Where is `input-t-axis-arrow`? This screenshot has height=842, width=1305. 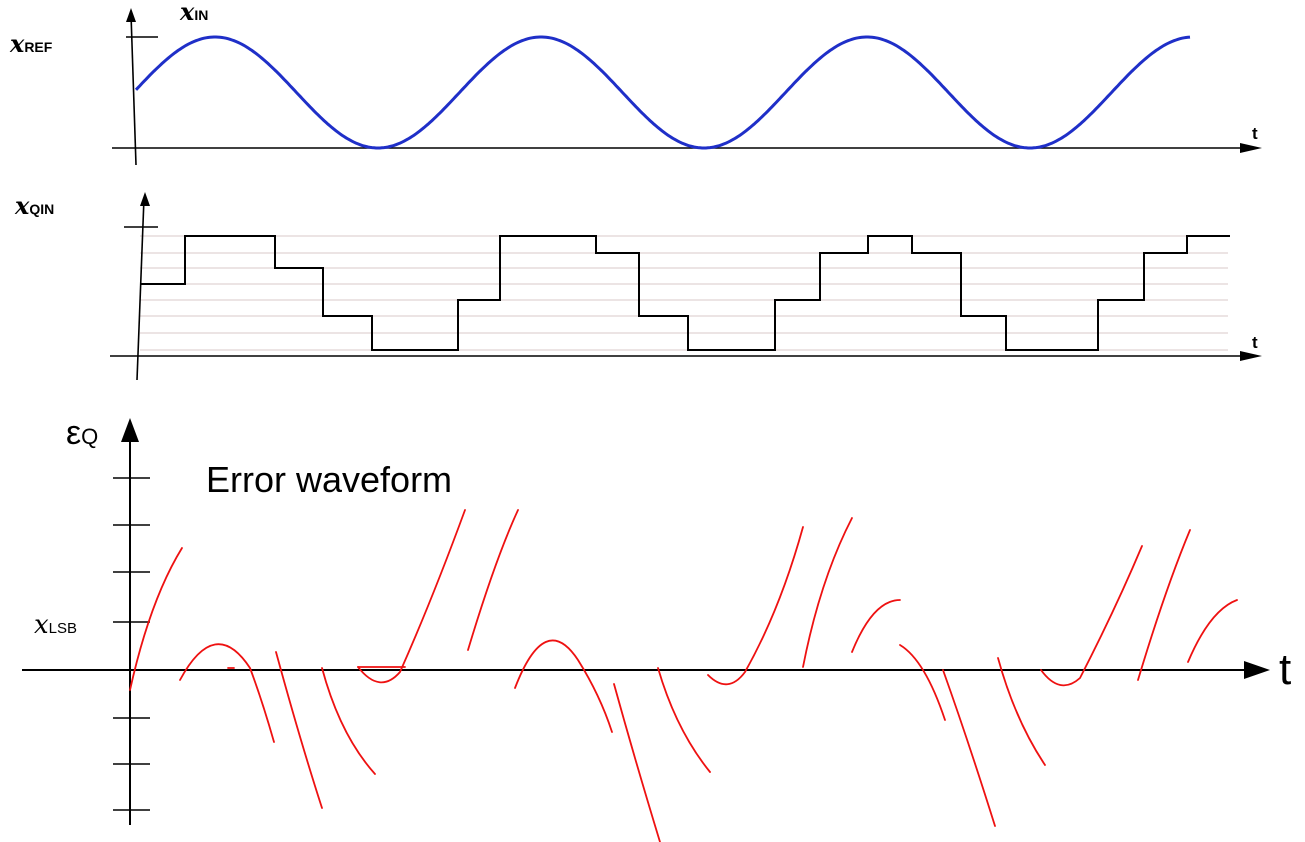
input-t-axis-arrow is located at coordinates (1251, 148).